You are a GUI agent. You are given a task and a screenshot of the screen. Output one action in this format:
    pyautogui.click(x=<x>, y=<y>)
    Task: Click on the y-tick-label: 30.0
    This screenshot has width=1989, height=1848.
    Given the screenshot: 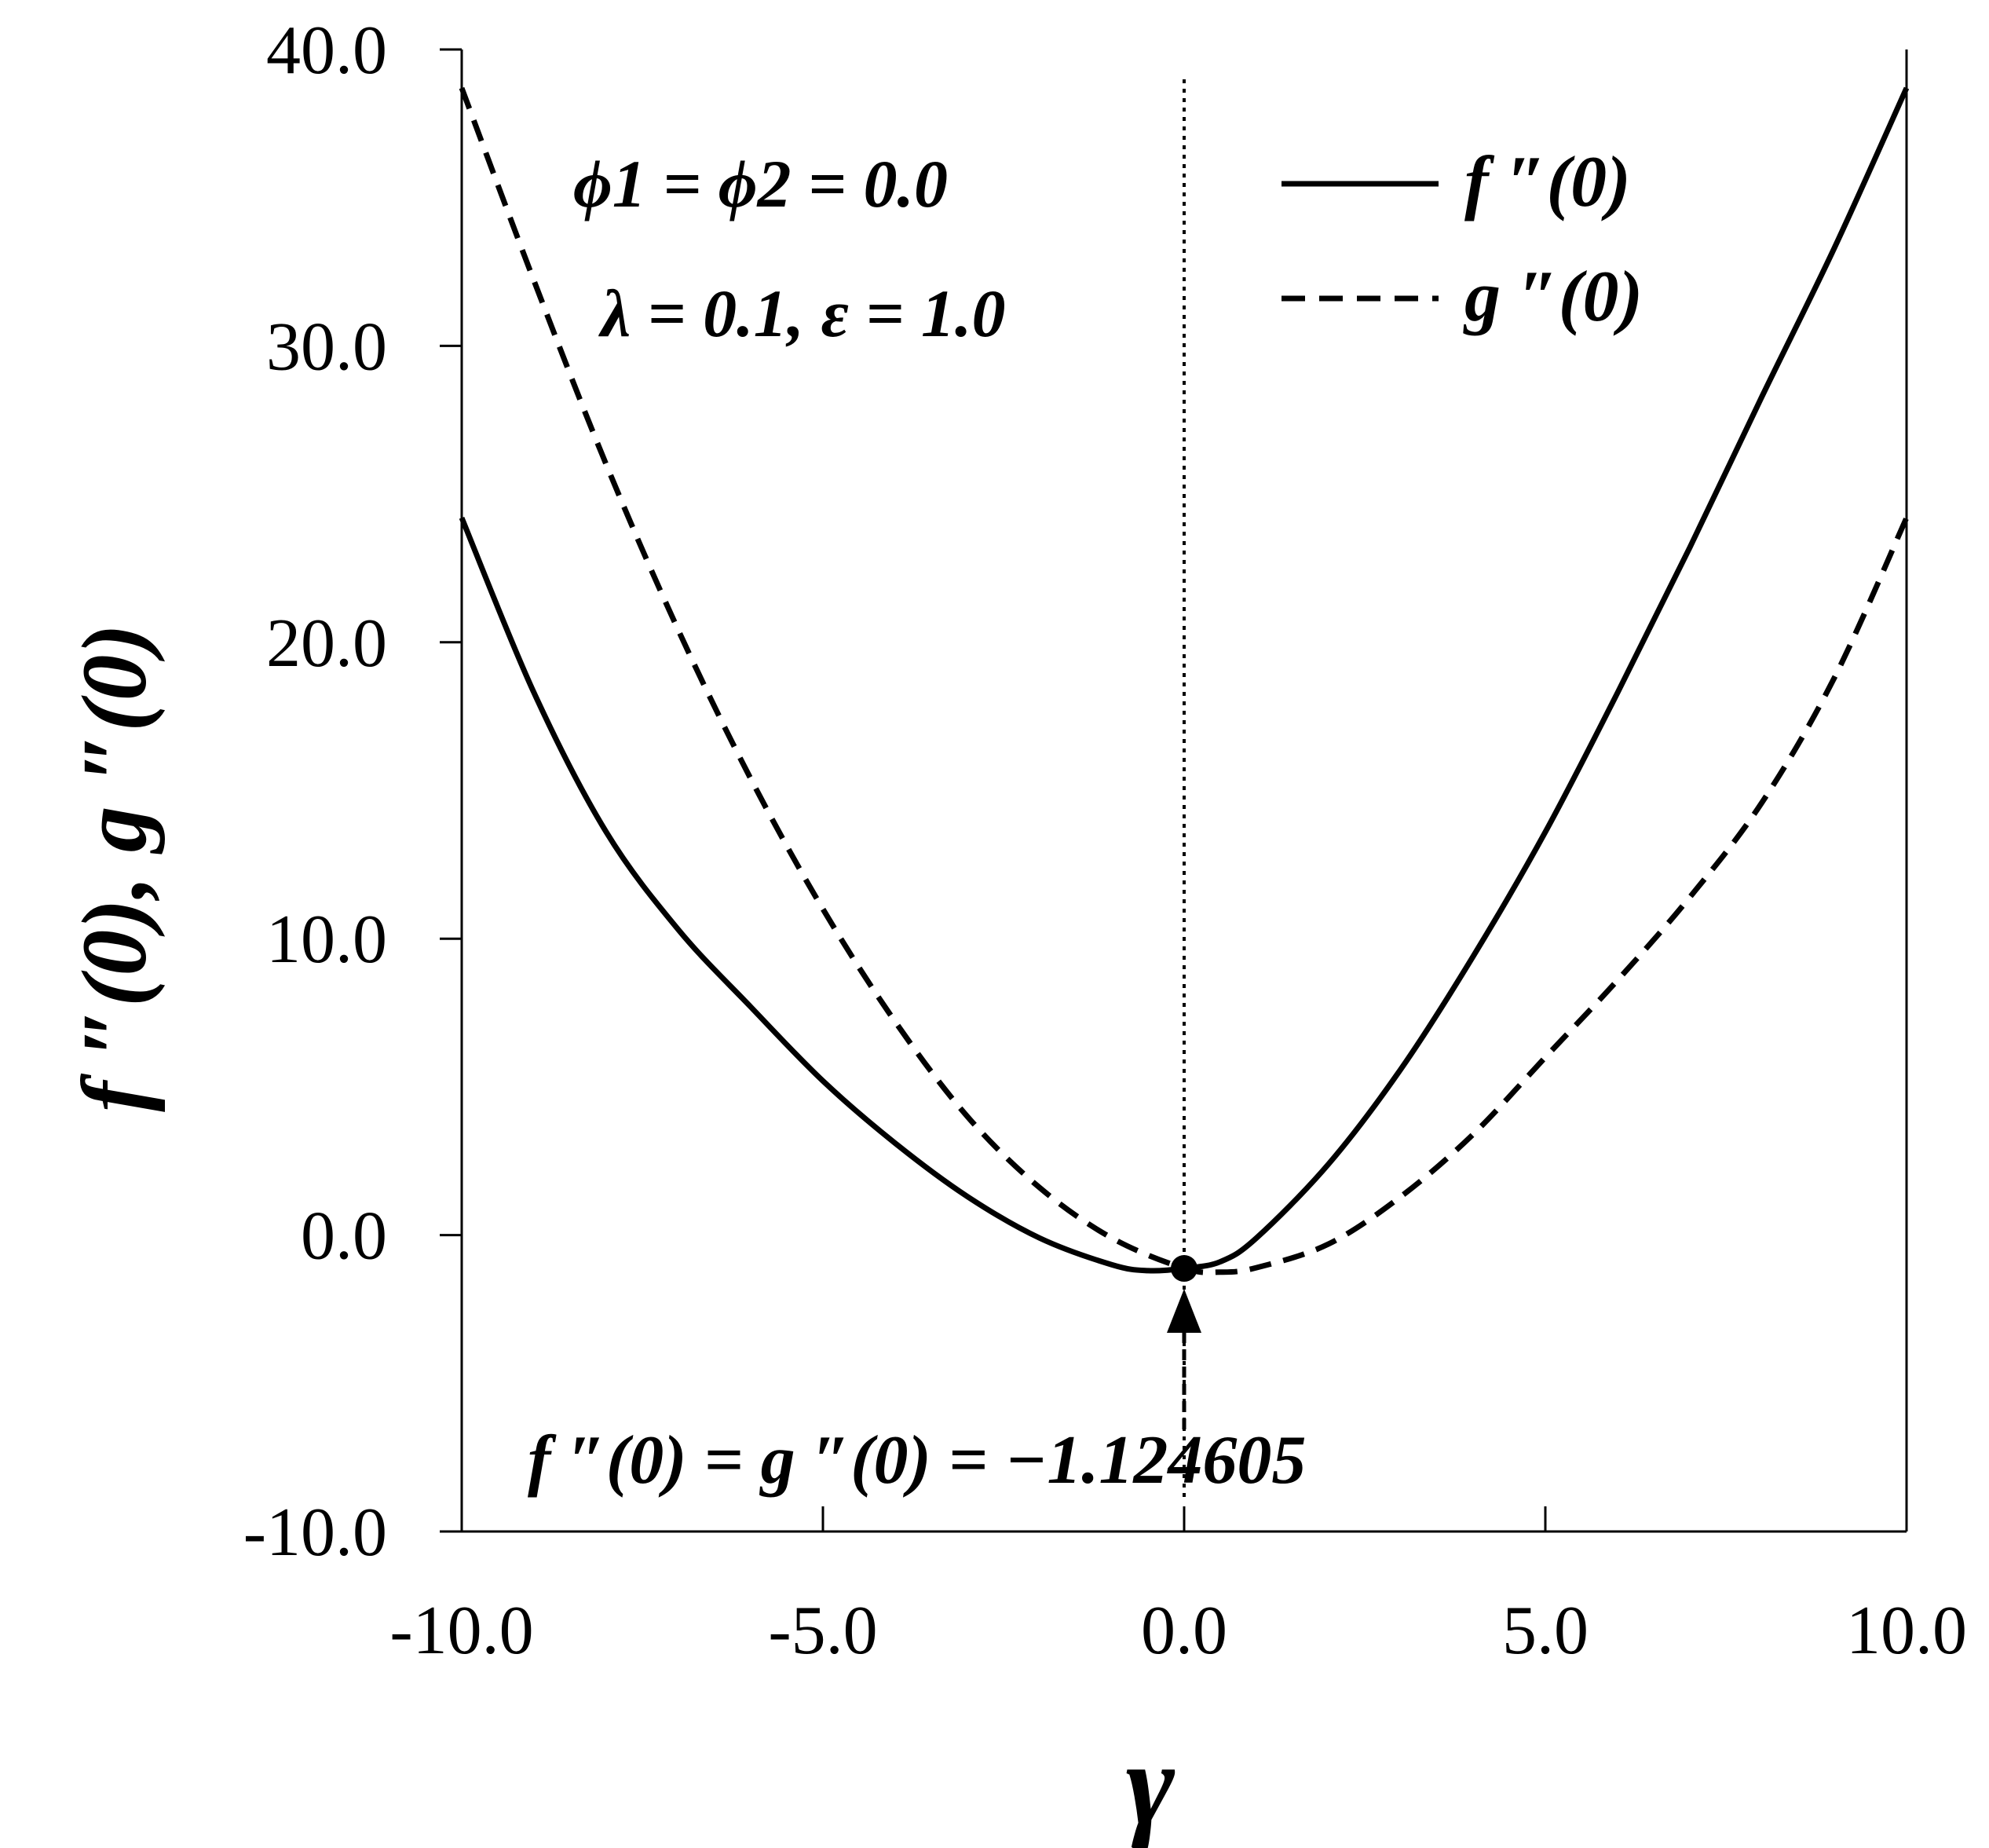 What is the action you would take?
    pyautogui.click(x=326, y=347)
    